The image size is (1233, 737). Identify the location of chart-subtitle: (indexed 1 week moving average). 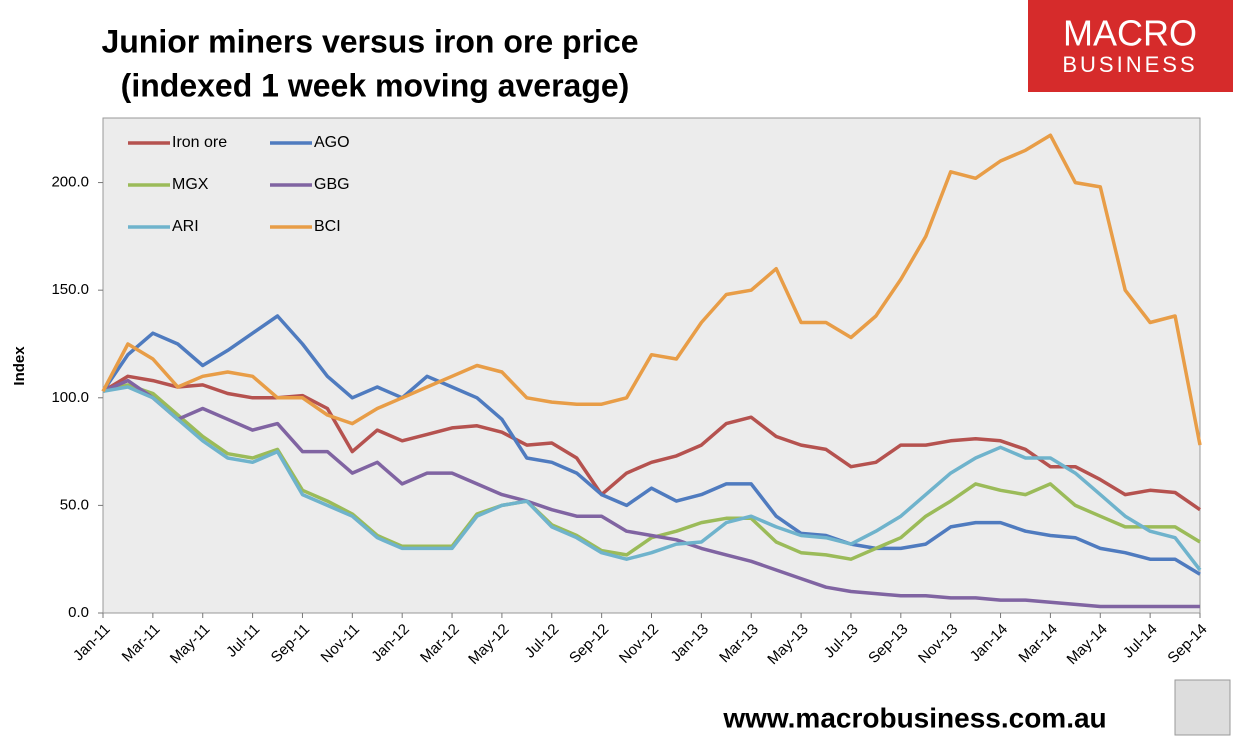
(375, 85).